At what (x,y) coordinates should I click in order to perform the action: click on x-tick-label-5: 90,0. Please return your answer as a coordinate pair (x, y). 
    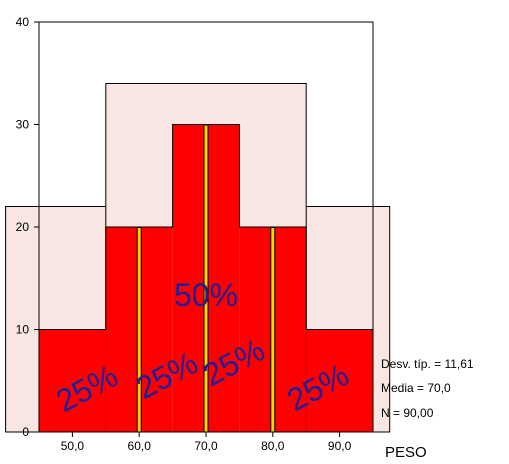
    Looking at the image, I should click on (340, 446).